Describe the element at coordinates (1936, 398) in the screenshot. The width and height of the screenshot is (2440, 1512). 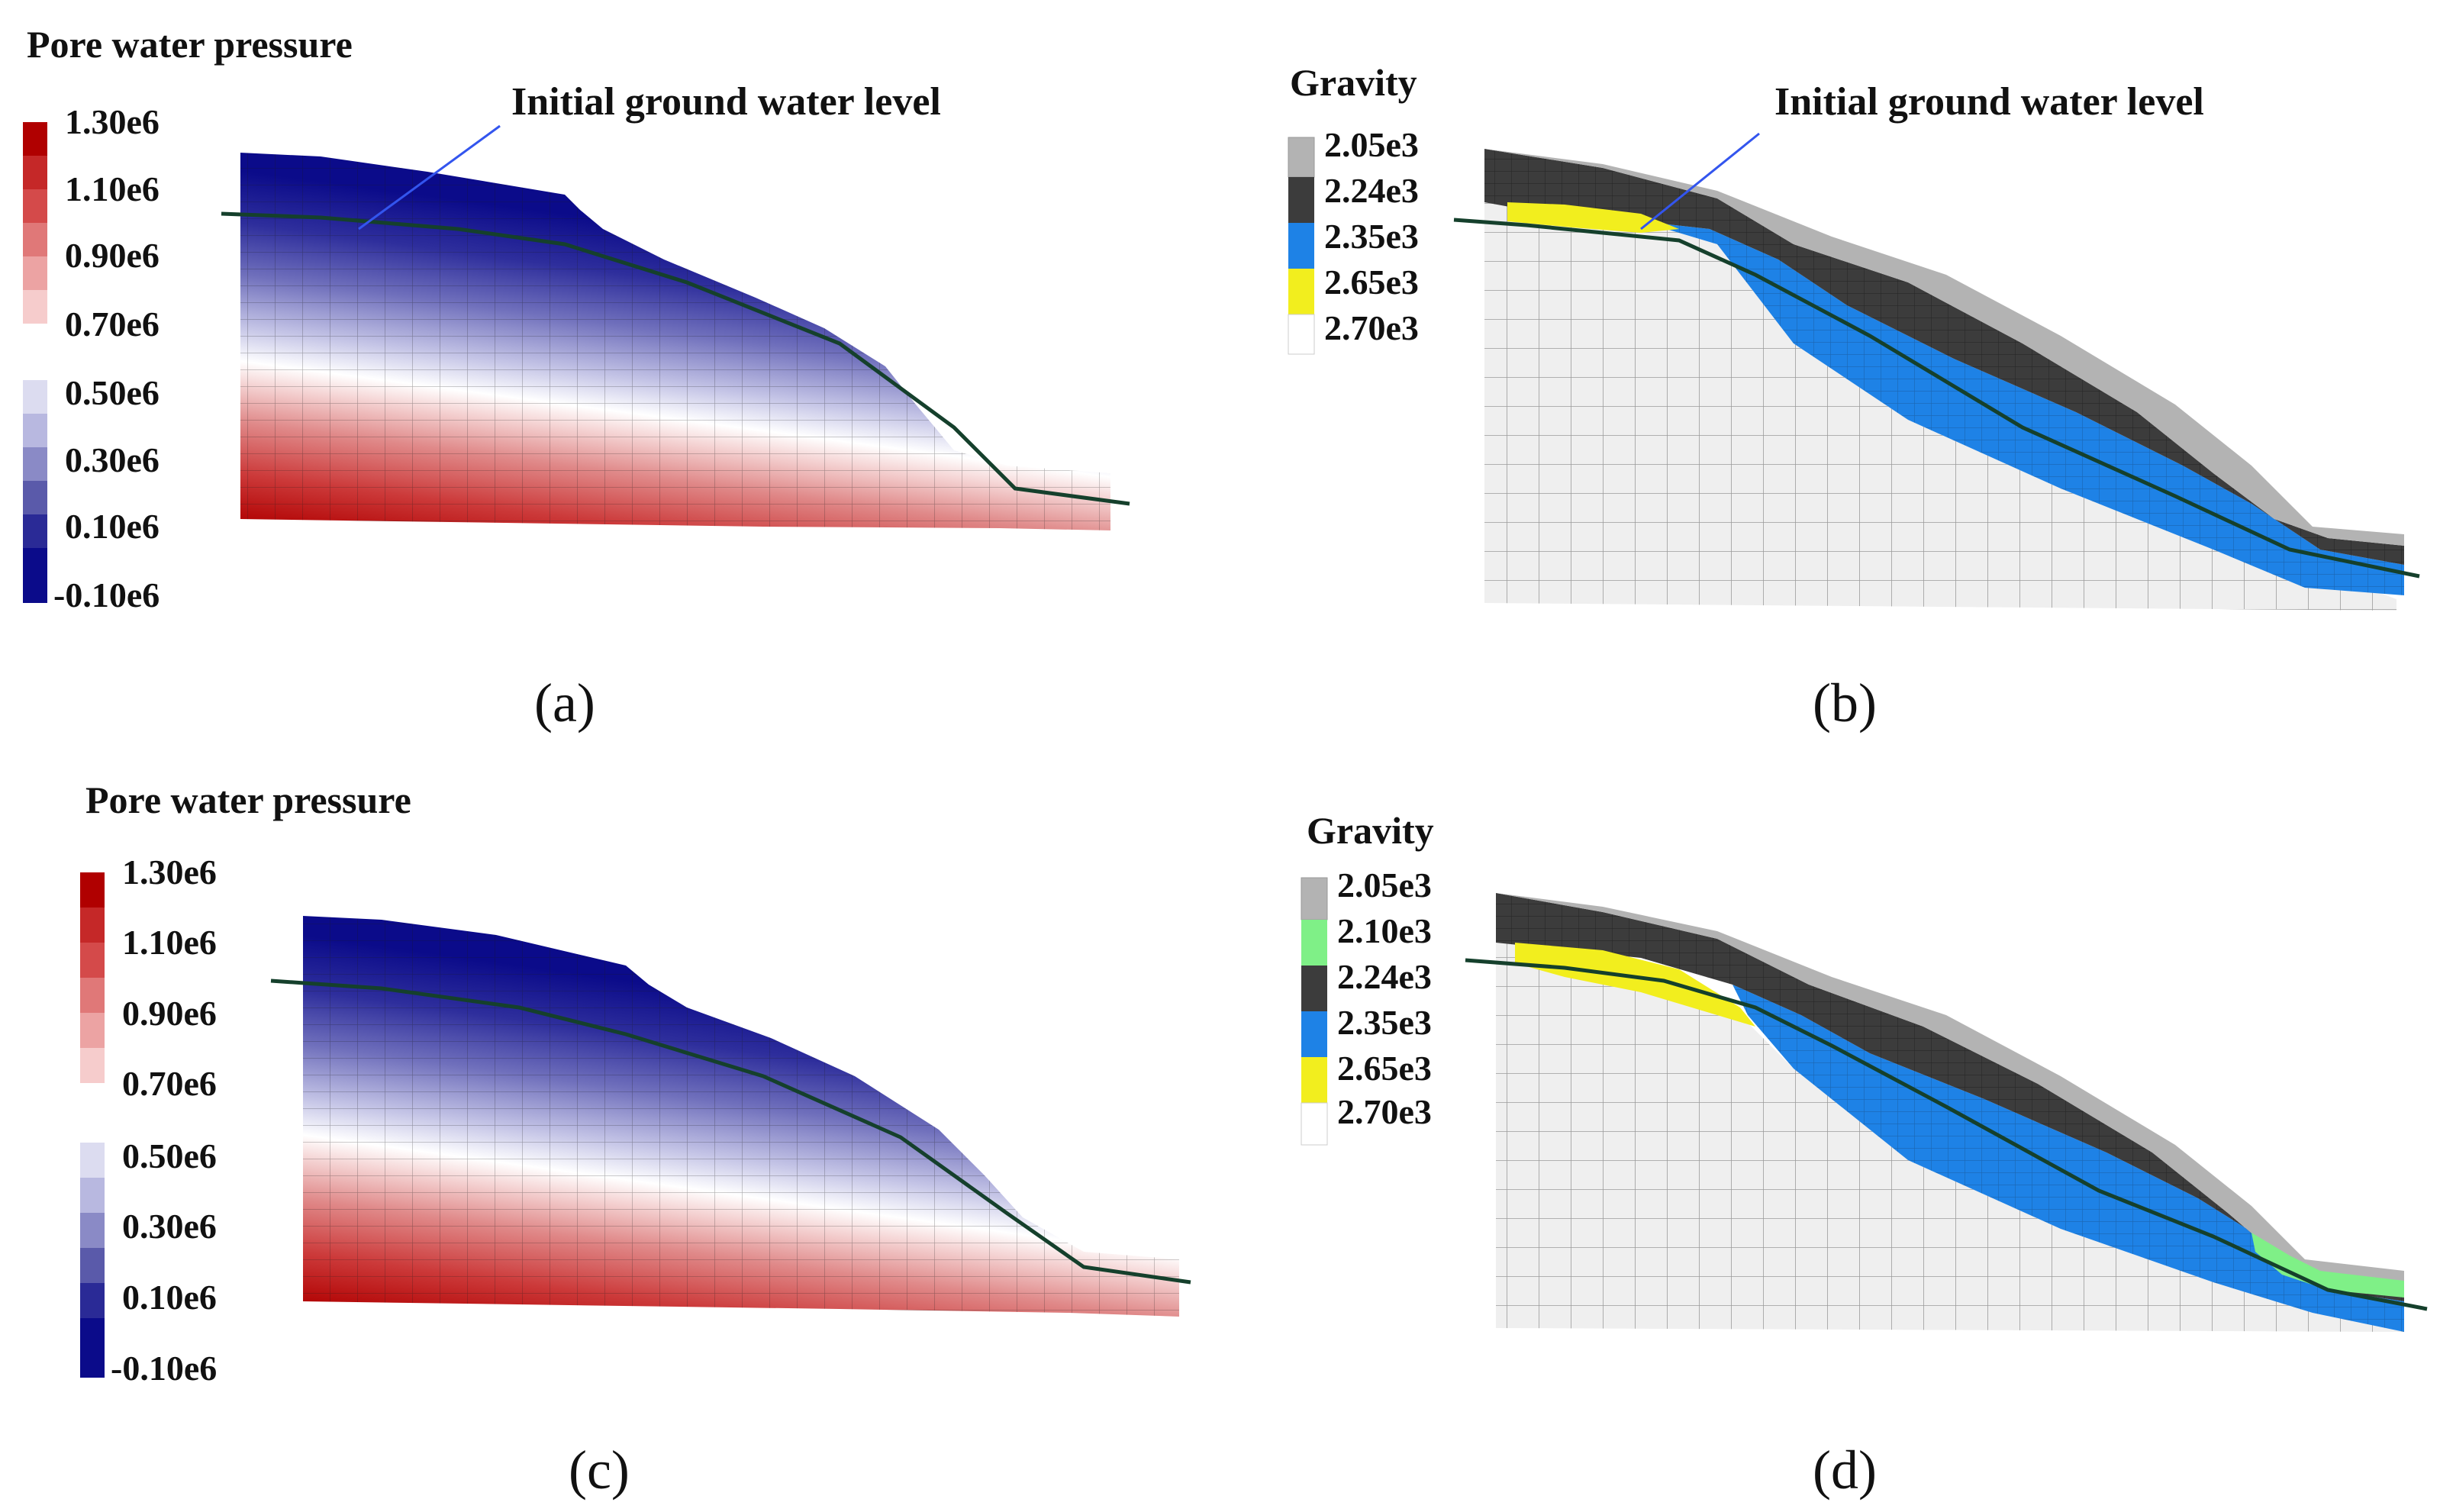
I see `panel-b-water-level-line` at that location.